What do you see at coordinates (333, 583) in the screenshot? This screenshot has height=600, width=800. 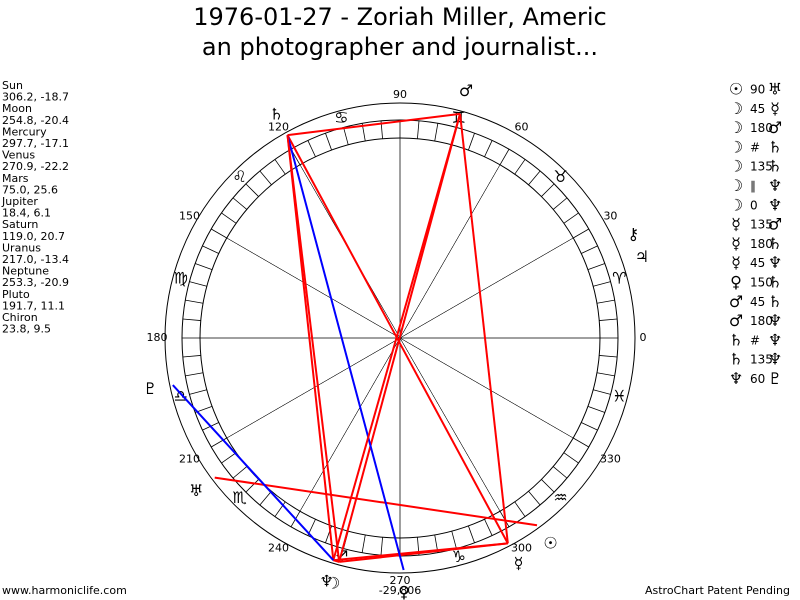 I see `planet-glyph: ☽` at bounding box center [333, 583].